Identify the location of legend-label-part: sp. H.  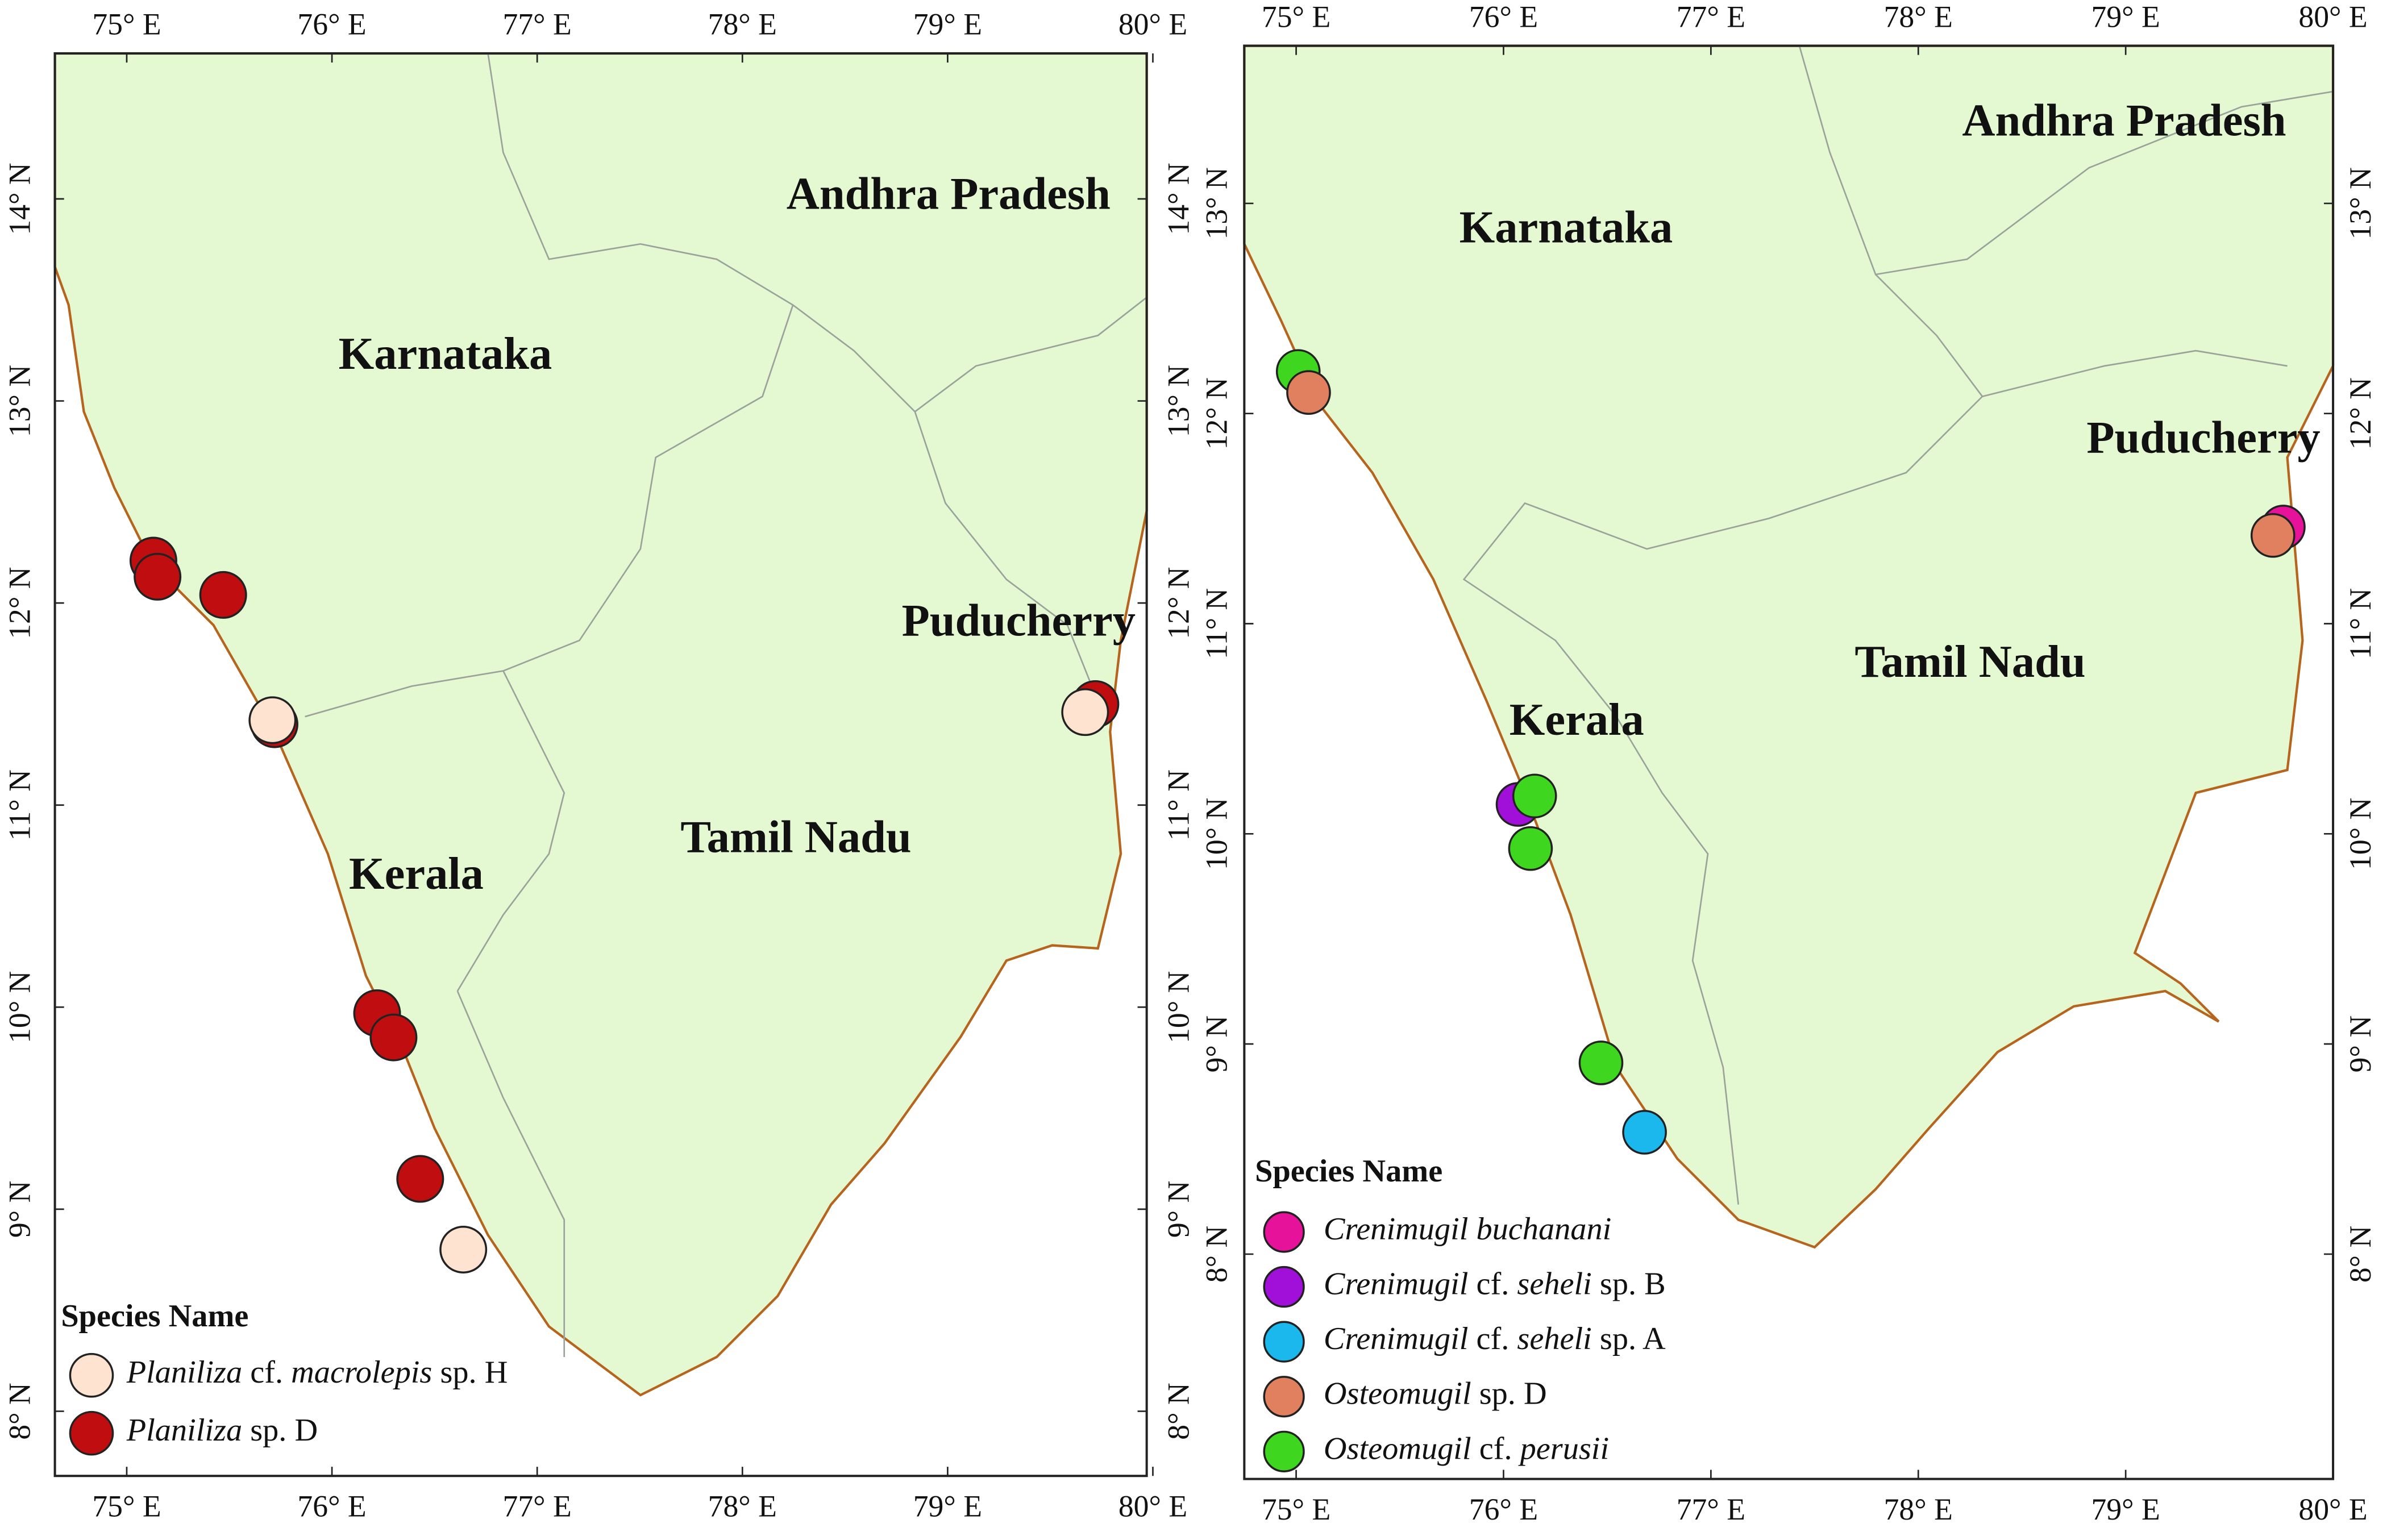
(470, 1372).